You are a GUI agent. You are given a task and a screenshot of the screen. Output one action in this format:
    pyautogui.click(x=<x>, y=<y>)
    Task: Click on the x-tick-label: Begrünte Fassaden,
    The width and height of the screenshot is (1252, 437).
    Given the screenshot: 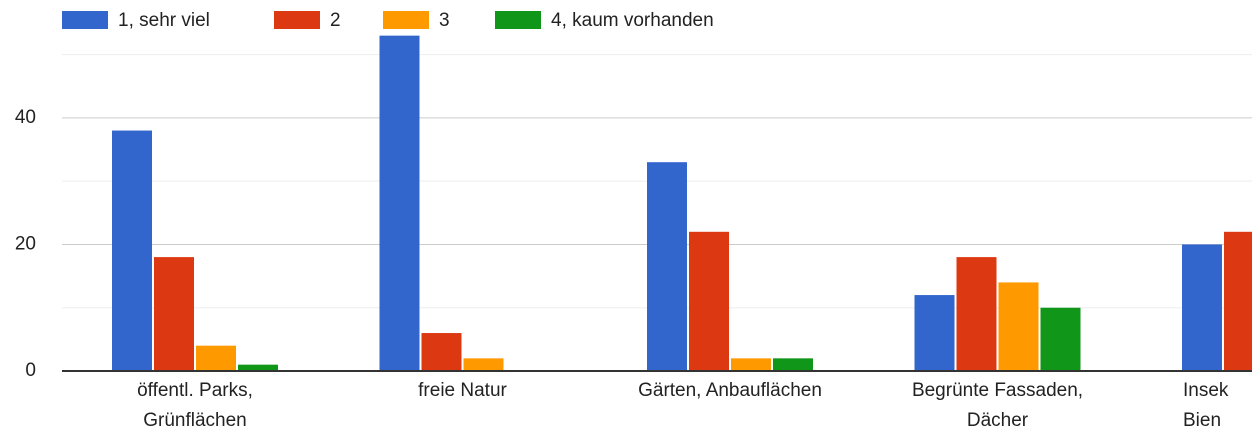 What is the action you would take?
    pyautogui.click(x=997, y=390)
    